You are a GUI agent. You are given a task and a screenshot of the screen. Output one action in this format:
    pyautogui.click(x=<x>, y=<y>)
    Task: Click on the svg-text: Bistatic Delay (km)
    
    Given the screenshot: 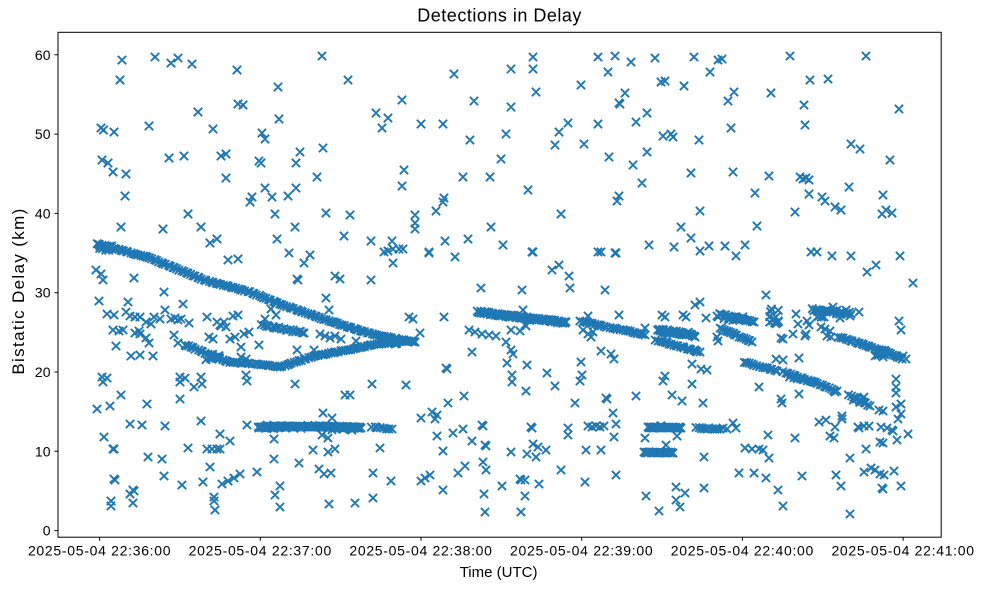 What is the action you would take?
    pyautogui.click(x=18, y=290)
    